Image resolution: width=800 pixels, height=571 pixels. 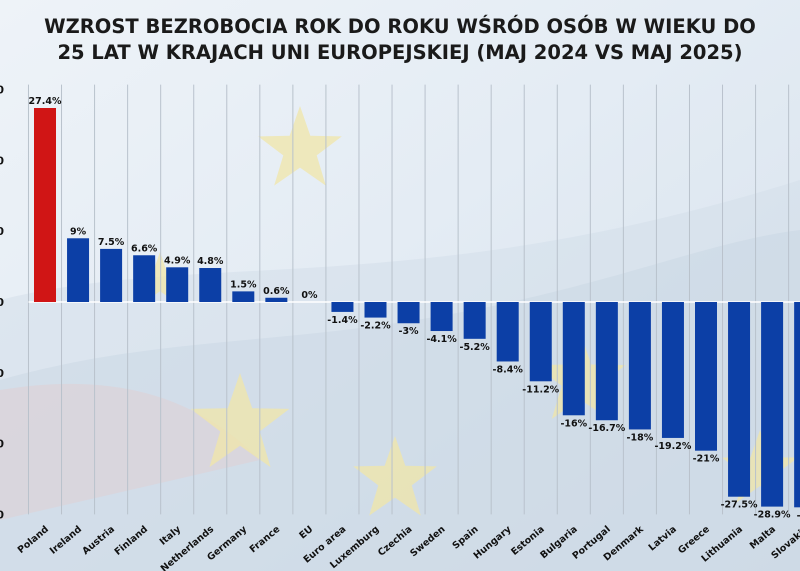 What do you see at coordinates (465, 538) in the screenshot?
I see `x-tick-label: Spain` at bounding box center [465, 538].